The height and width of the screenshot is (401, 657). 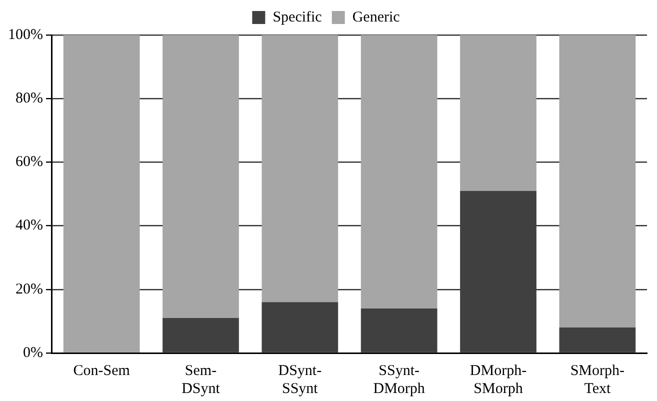 I want to click on y-tick-label: 0%, so click(x=32, y=352).